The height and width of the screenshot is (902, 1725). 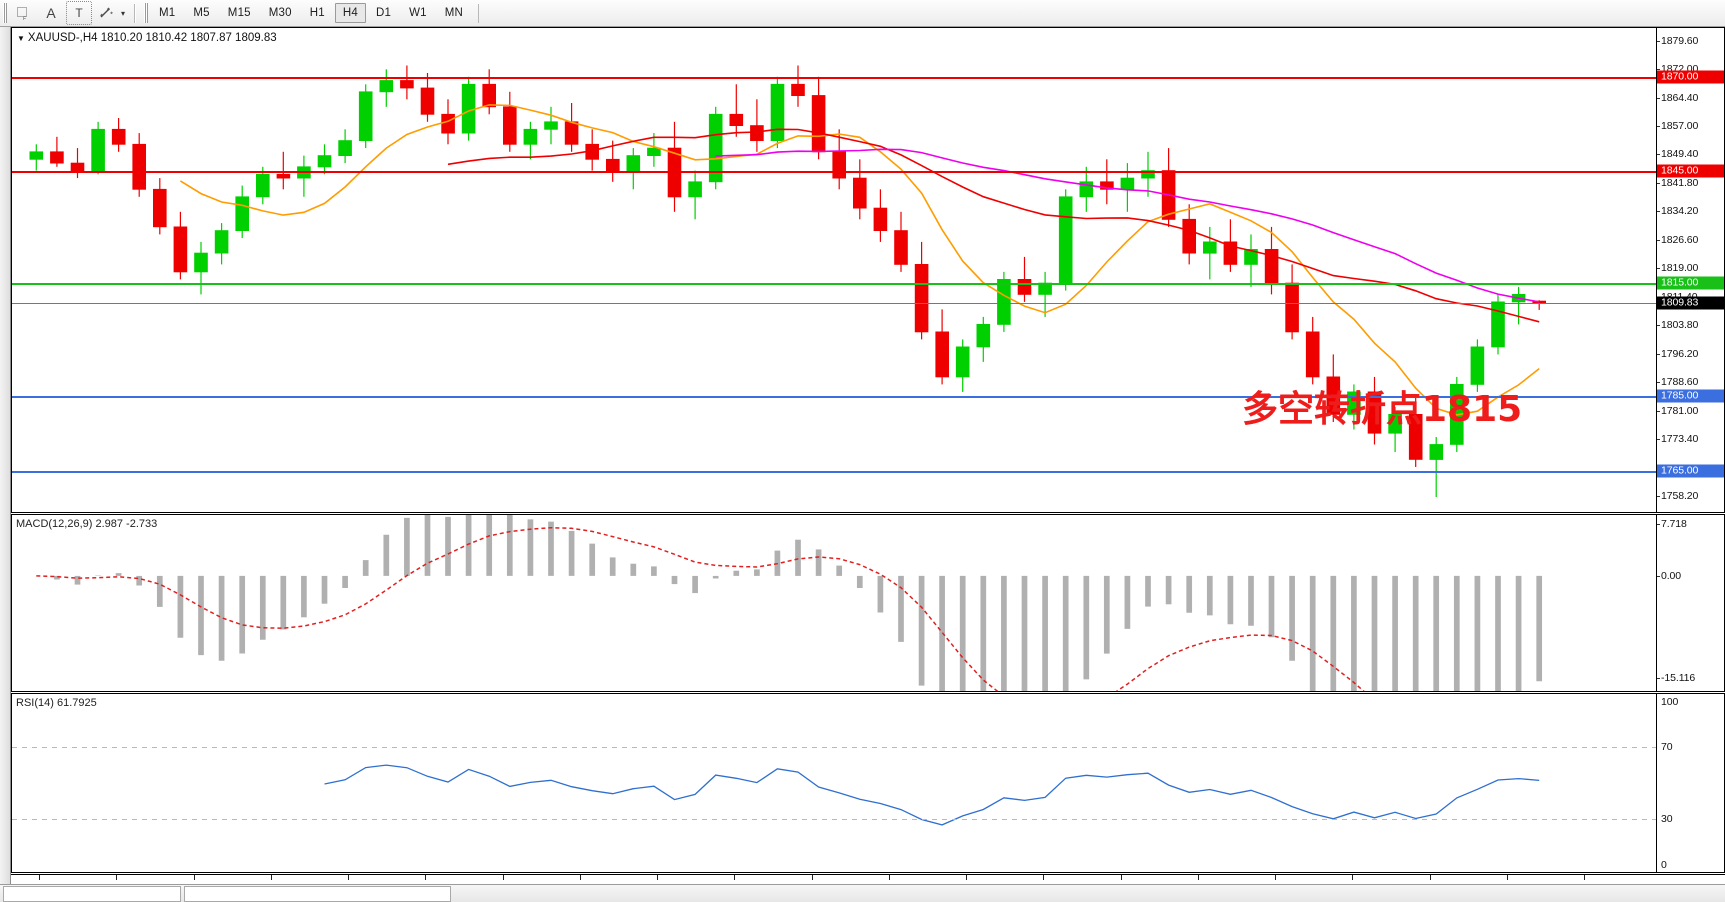 I want to click on symbol-caret-icon: ▼, so click(x=21, y=38).